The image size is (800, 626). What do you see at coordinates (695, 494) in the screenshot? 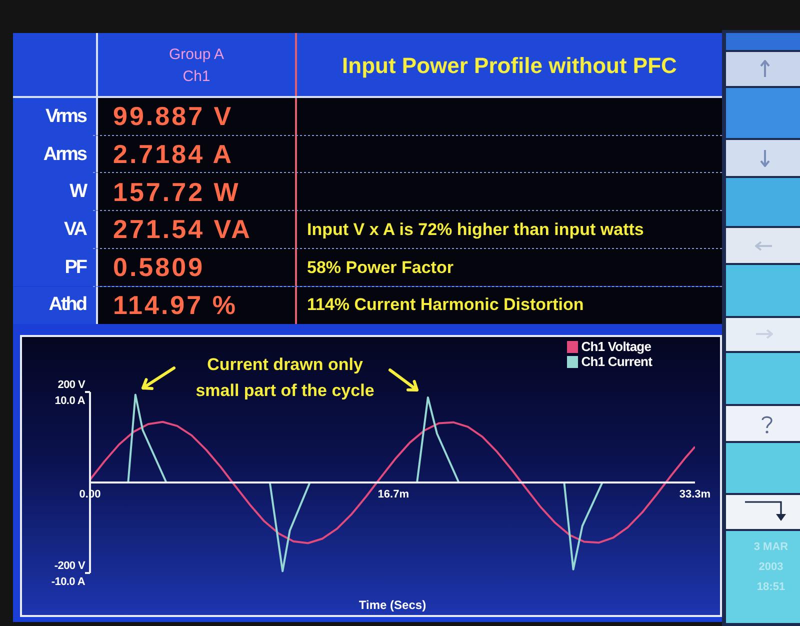
I see `x-tick-label: 33.3m` at bounding box center [695, 494].